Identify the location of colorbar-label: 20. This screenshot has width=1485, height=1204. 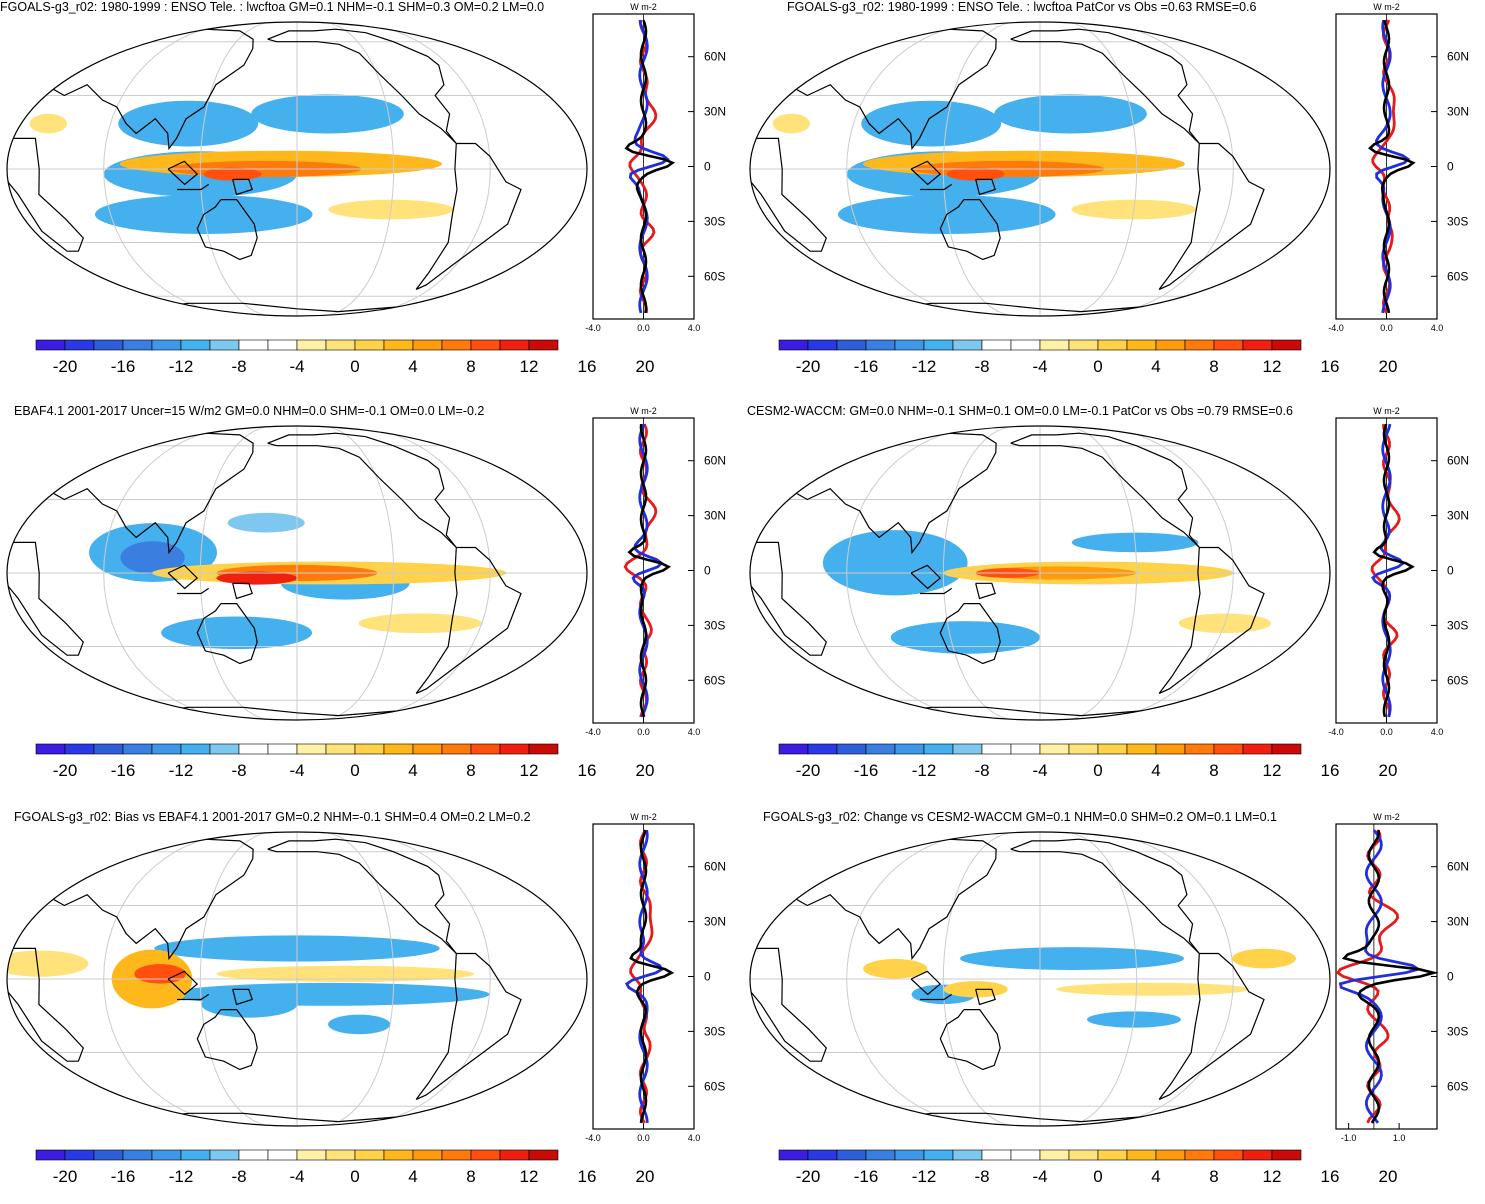
(1388, 366).